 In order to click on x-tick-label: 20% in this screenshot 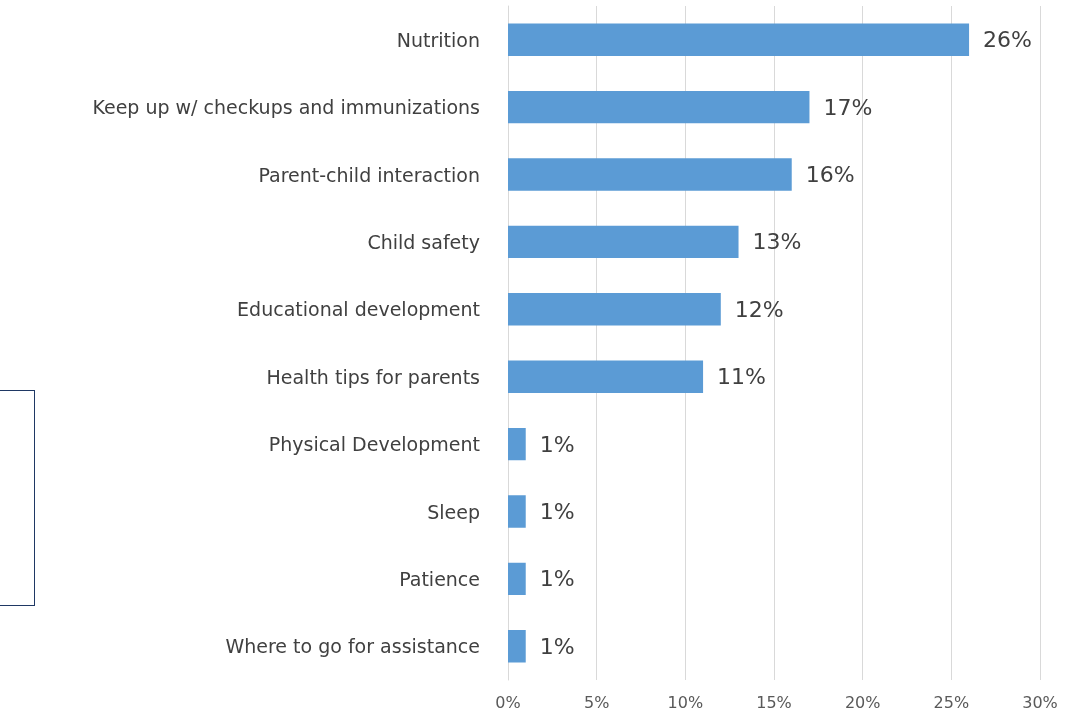, I will do `click(862, 702)`.